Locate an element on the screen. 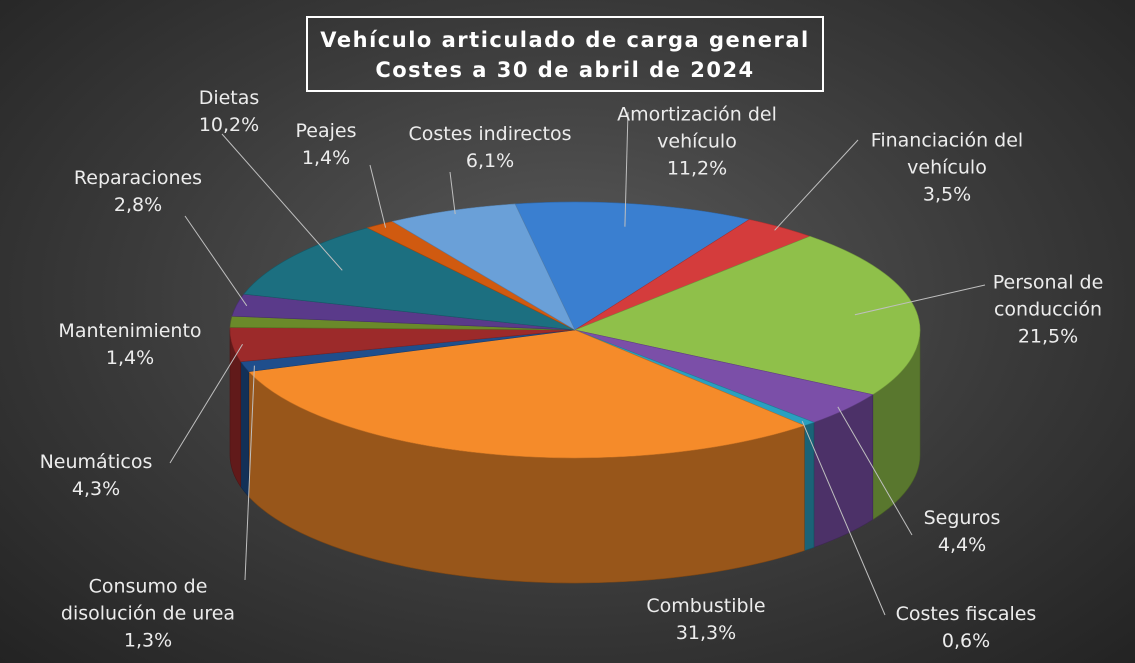 Image resolution: width=1135 pixels, height=663 pixels. value-label: 21,5% is located at coordinates (1048, 336).